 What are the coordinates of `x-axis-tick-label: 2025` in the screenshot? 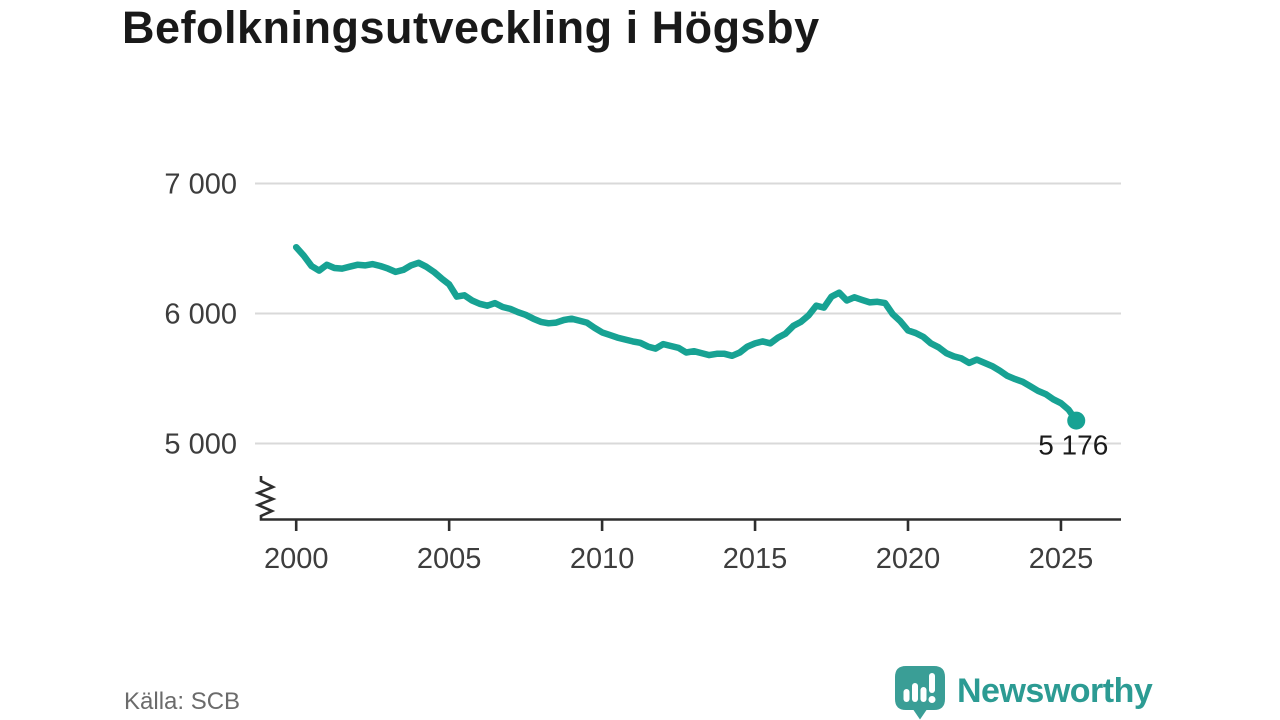 It's located at (1061, 559).